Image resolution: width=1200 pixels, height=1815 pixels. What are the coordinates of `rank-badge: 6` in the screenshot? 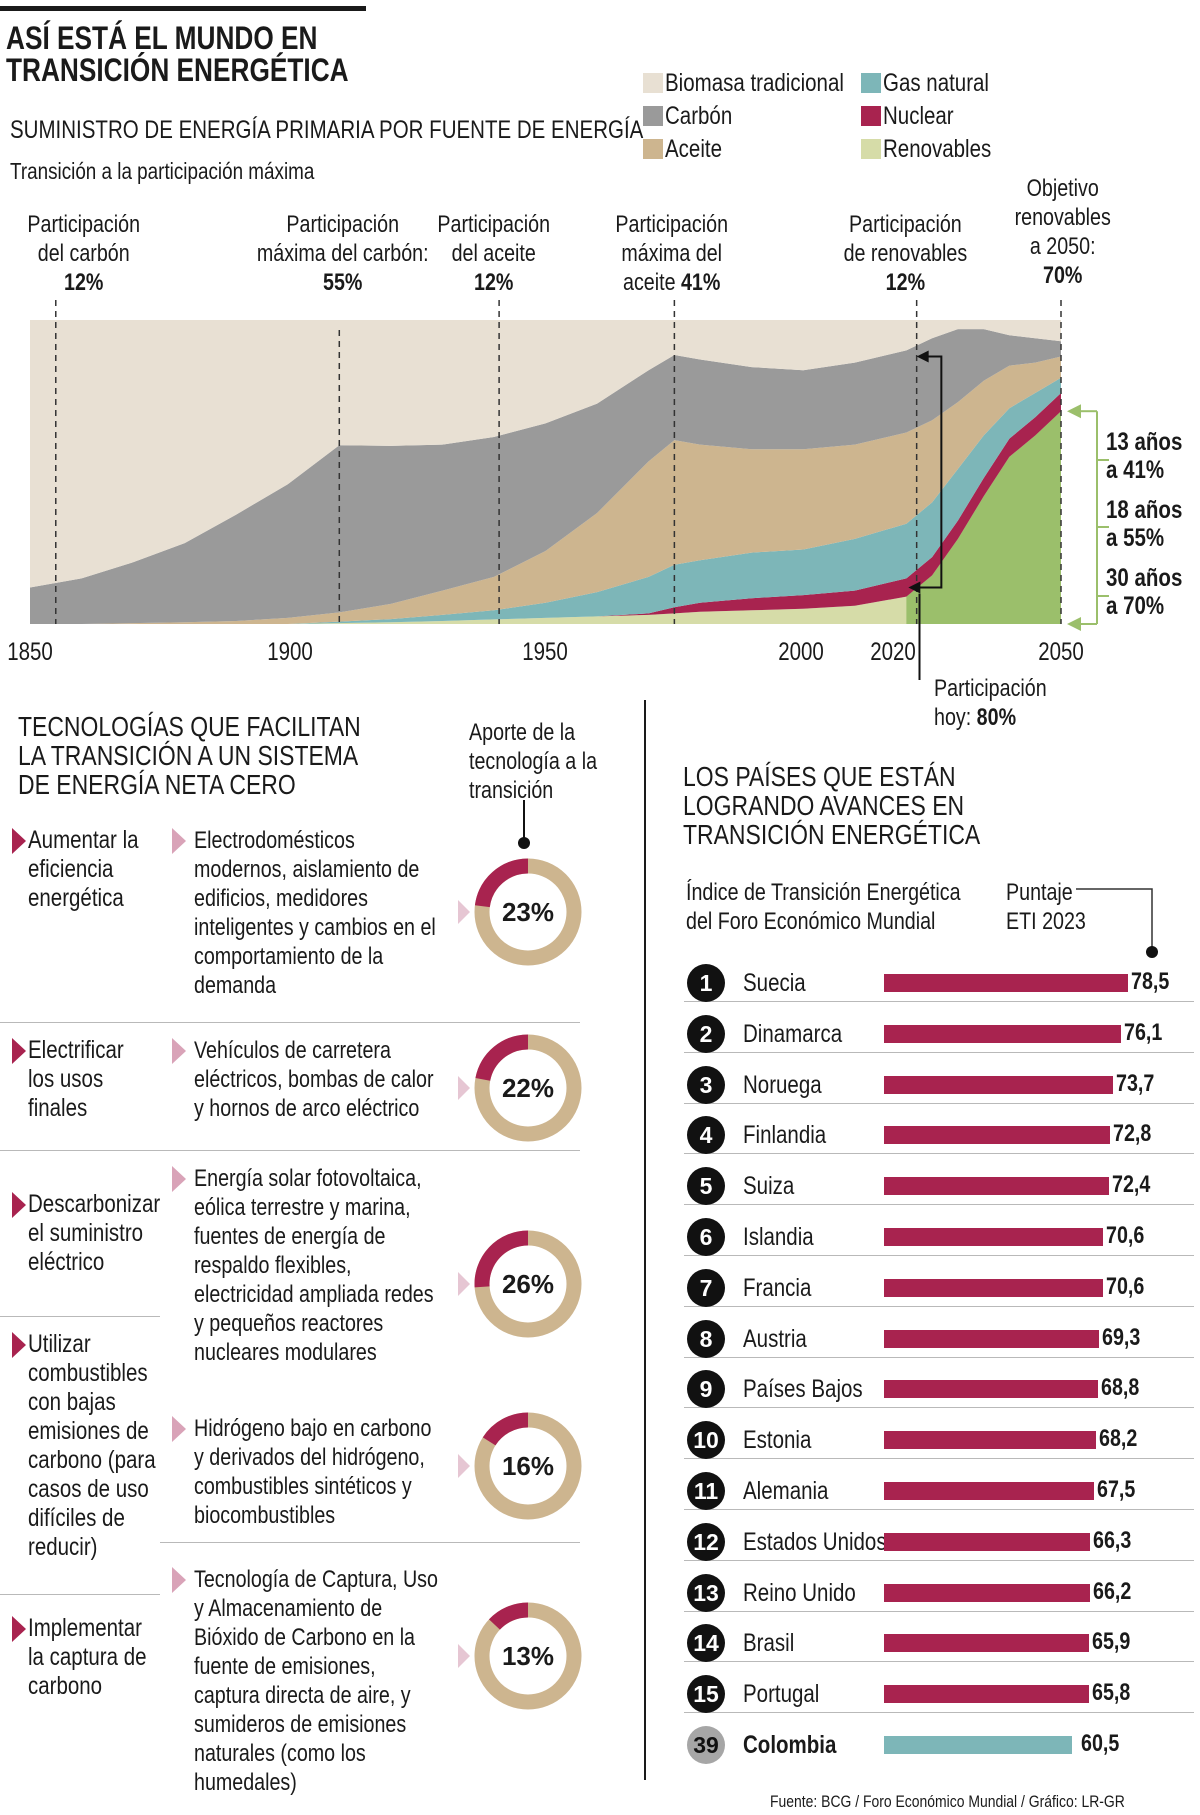 It's located at (706, 1237).